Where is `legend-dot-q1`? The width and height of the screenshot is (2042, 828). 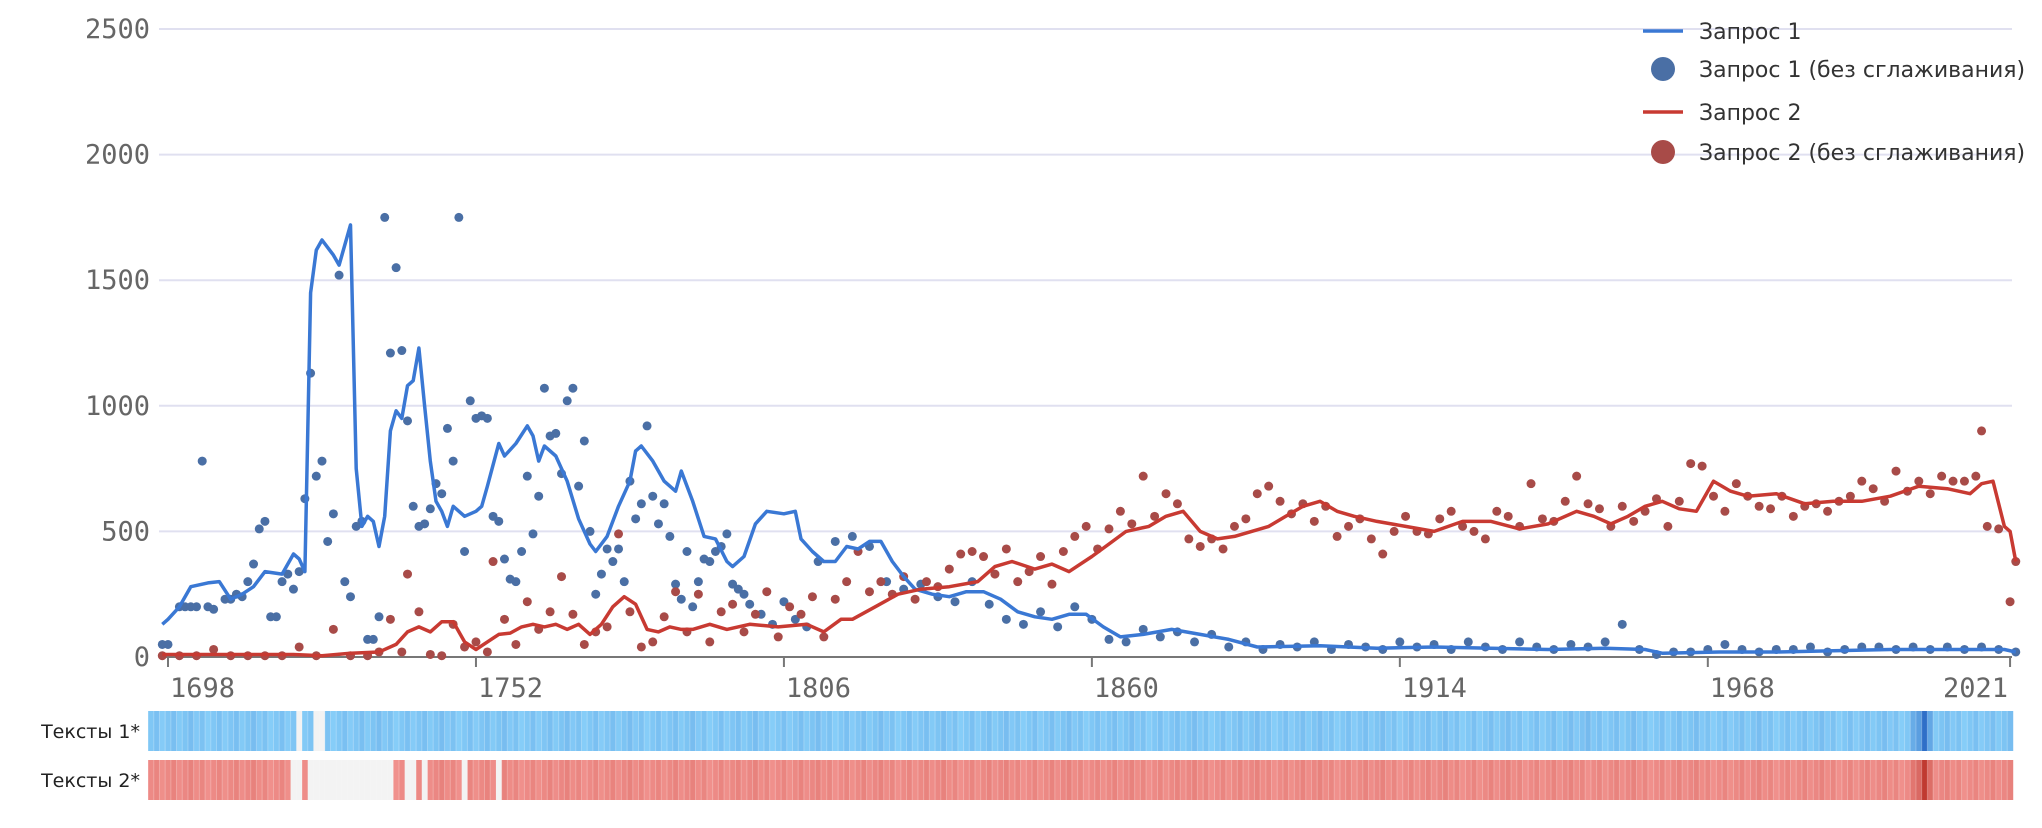 legend-dot-q1 is located at coordinates (1663, 69).